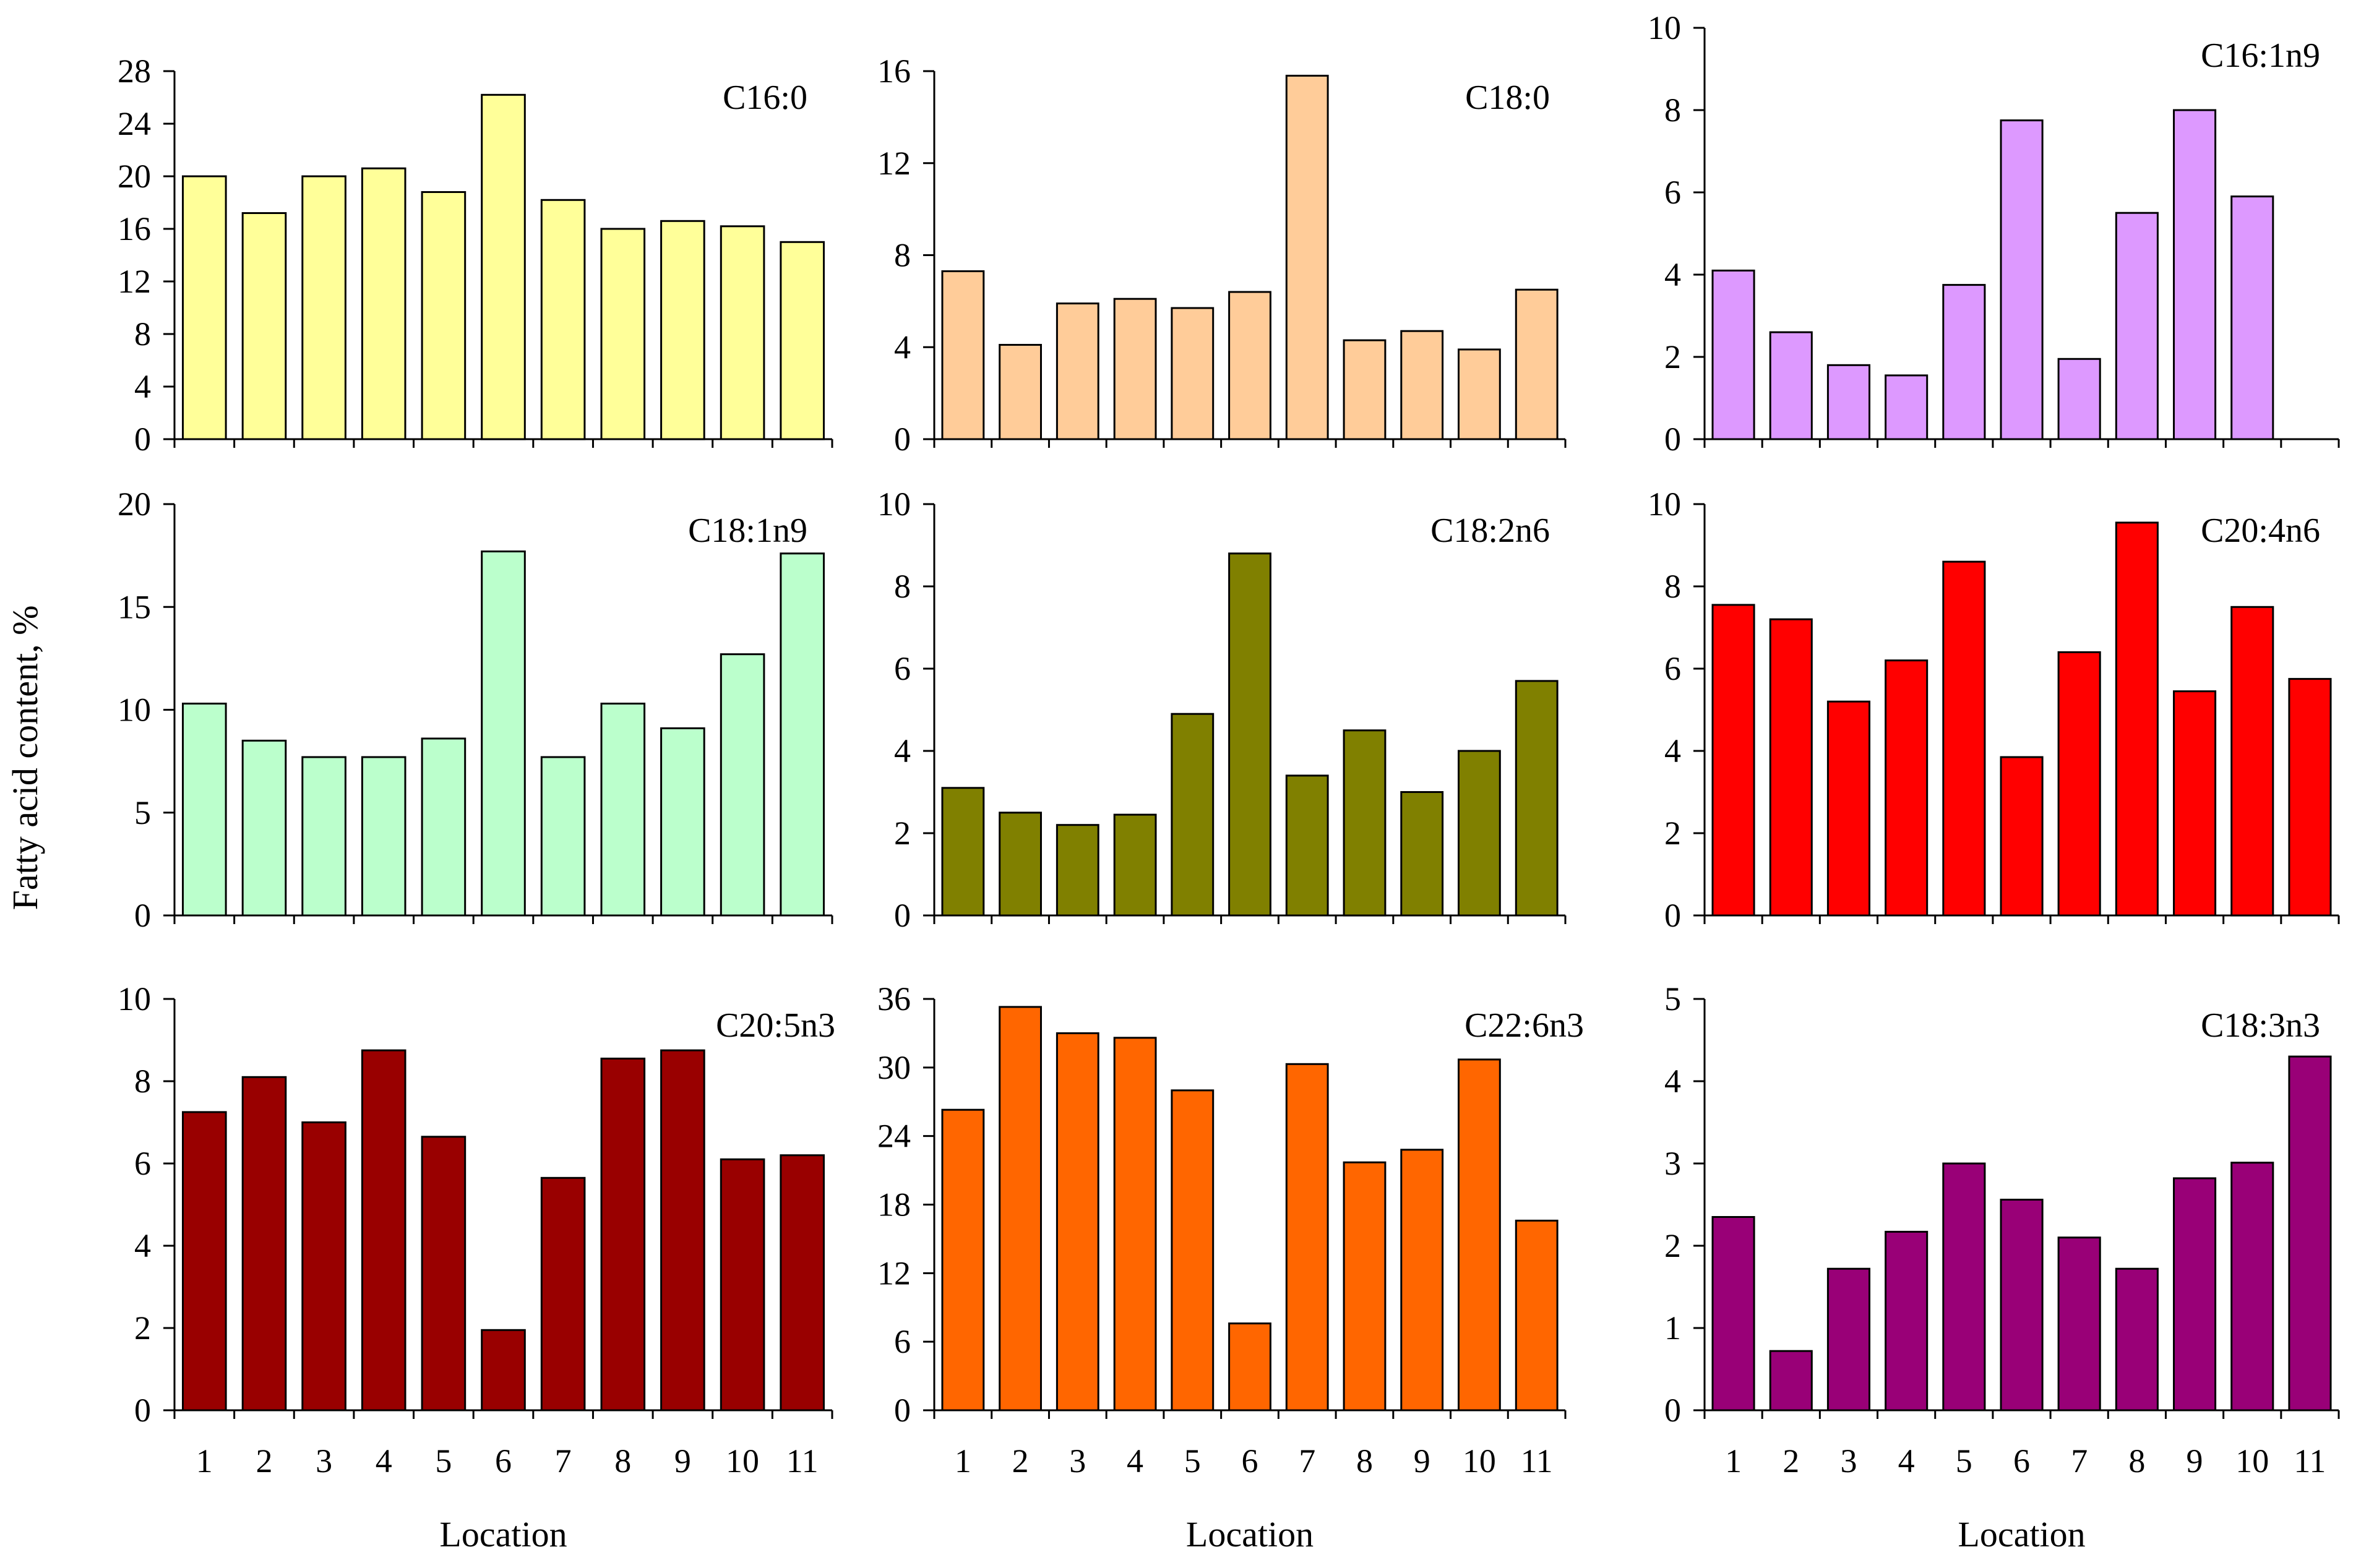 Image resolution: width=2374 pixels, height=1568 pixels. What do you see at coordinates (894, 1136) in the screenshot?
I see `y-tick-label: 24` at bounding box center [894, 1136].